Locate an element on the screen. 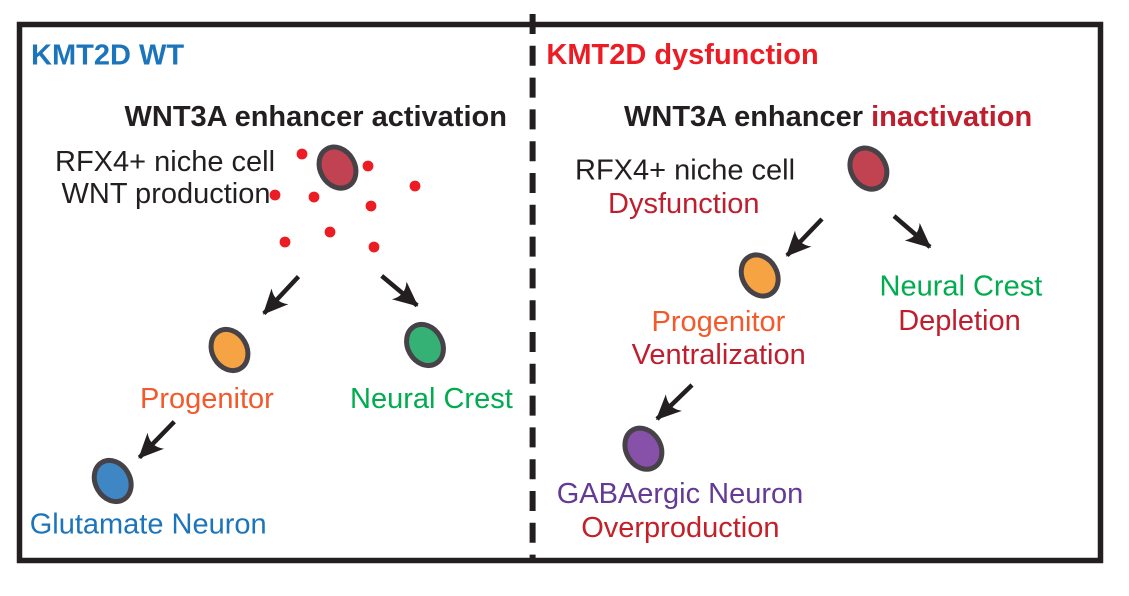 The height and width of the screenshot is (596, 1129). svg-text: WNT3A enhancer inactivation is located at coordinates (828, 117).